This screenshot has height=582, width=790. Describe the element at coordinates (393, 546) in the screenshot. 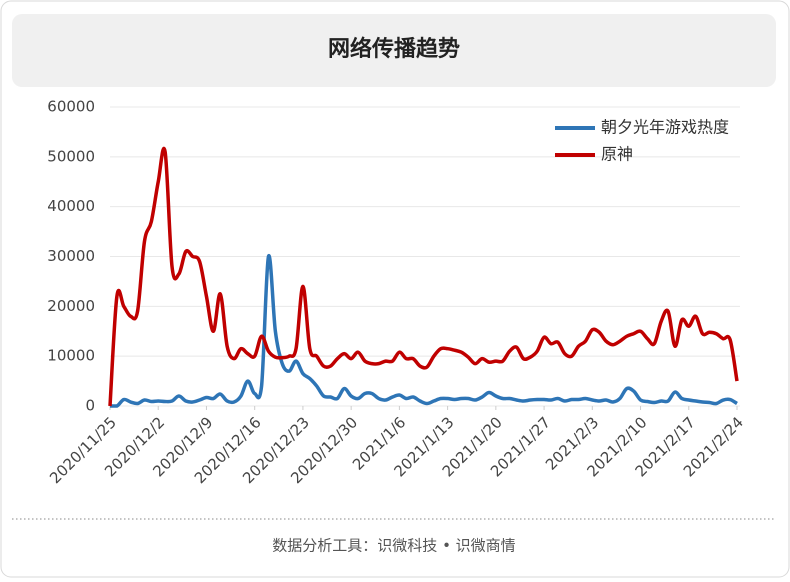

I see `footer: 数据分析工具：识微科技 • 识微商情` at that location.